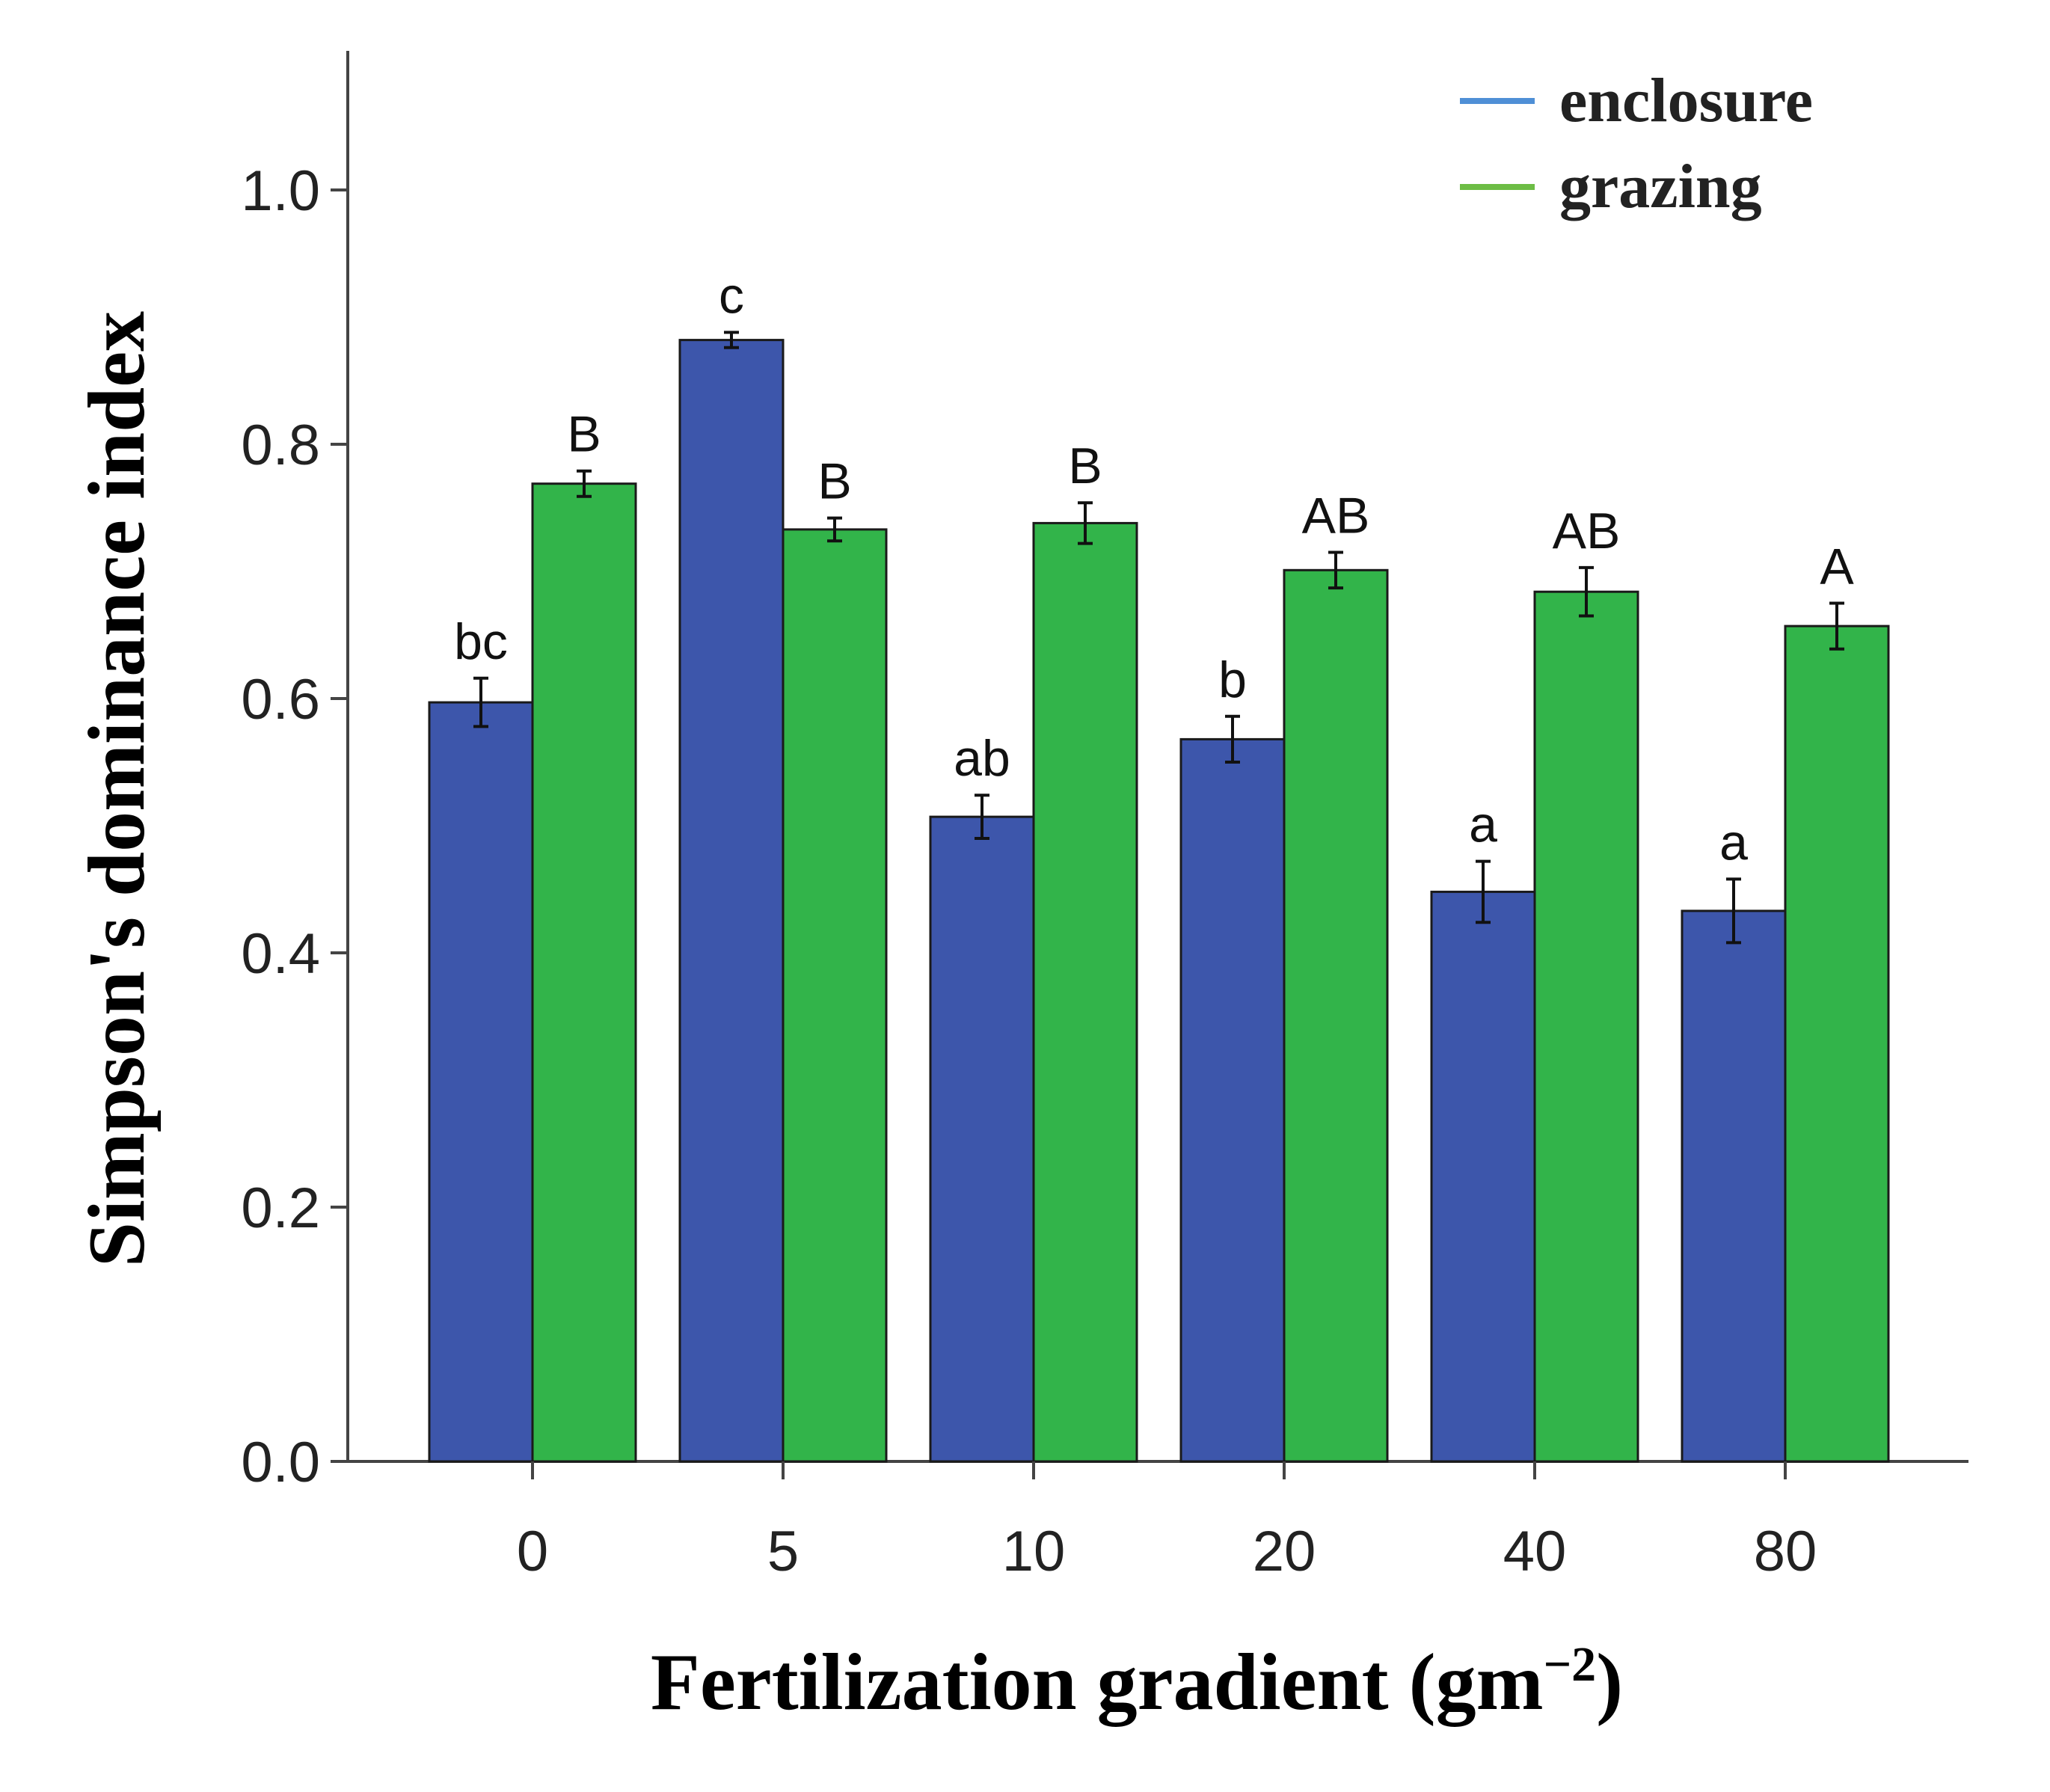 The height and width of the screenshot is (1792, 2050). What do you see at coordinates (982, 758) in the screenshot?
I see `sig-letter-enclosure-10: ab` at bounding box center [982, 758].